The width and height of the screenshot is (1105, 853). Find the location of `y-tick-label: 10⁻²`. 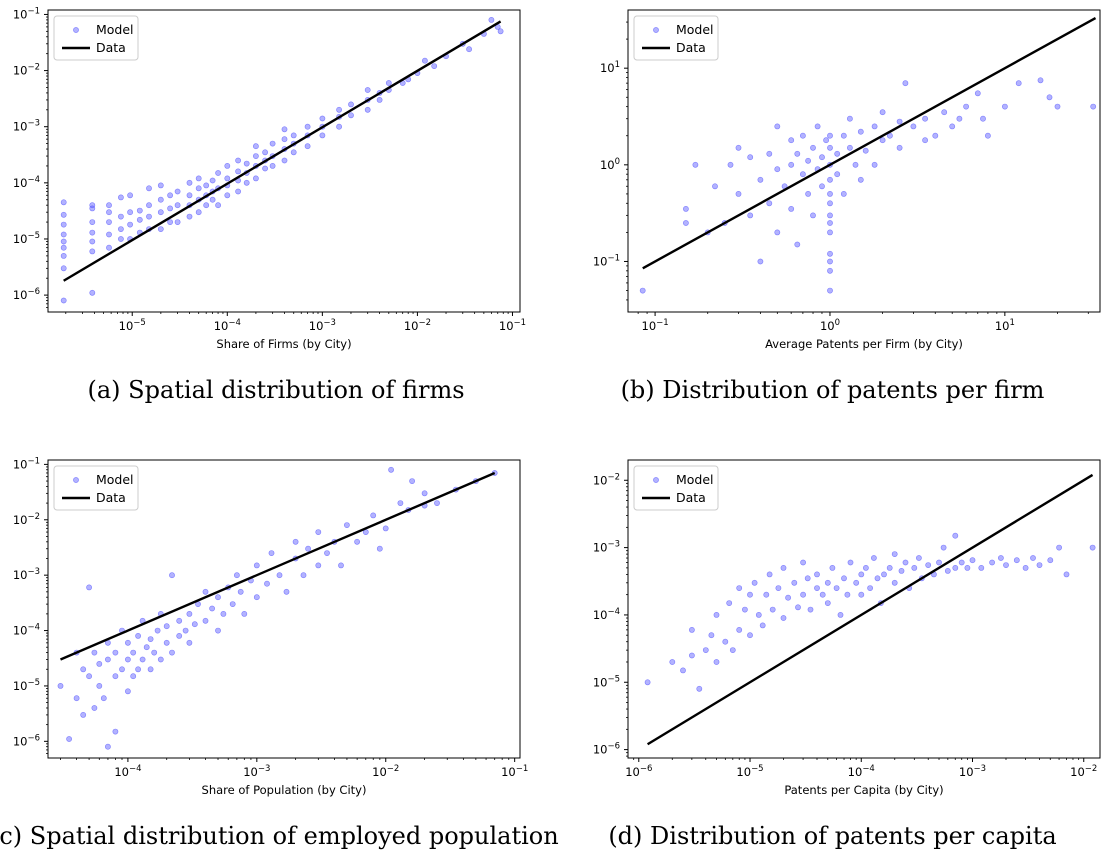

y-tick-label: 10⁻² is located at coordinates (606, 479).